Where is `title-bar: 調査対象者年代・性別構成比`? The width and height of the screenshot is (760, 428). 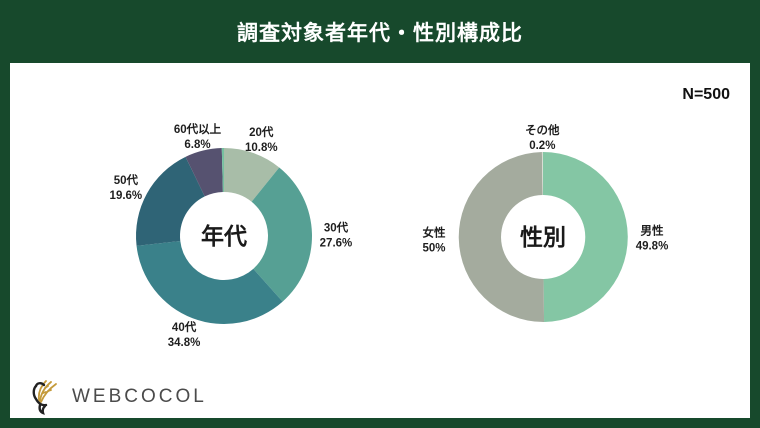
title-bar: 調査対象者年代・性別構成比 is located at coordinates (380, 31).